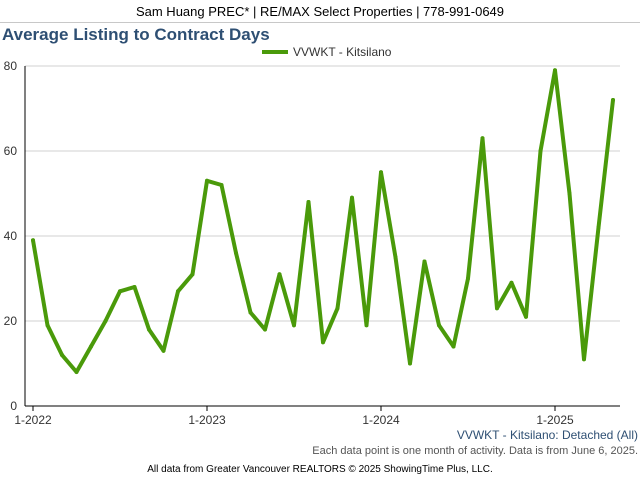 The image size is (640, 480). What do you see at coordinates (342, 52) in the screenshot?
I see `legend-label: VVWKT - Kitsilano` at bounding box center [342, 52].